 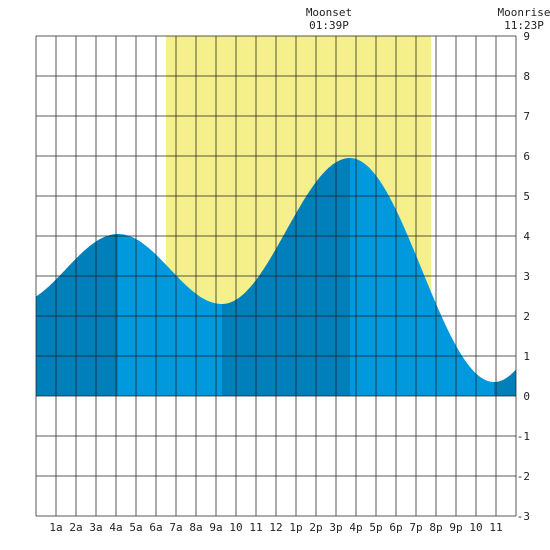 What do you see at coordinates (526, 196) in the screenshot?
I see `y-tick-label: 5` at bounding box center [526, 196].